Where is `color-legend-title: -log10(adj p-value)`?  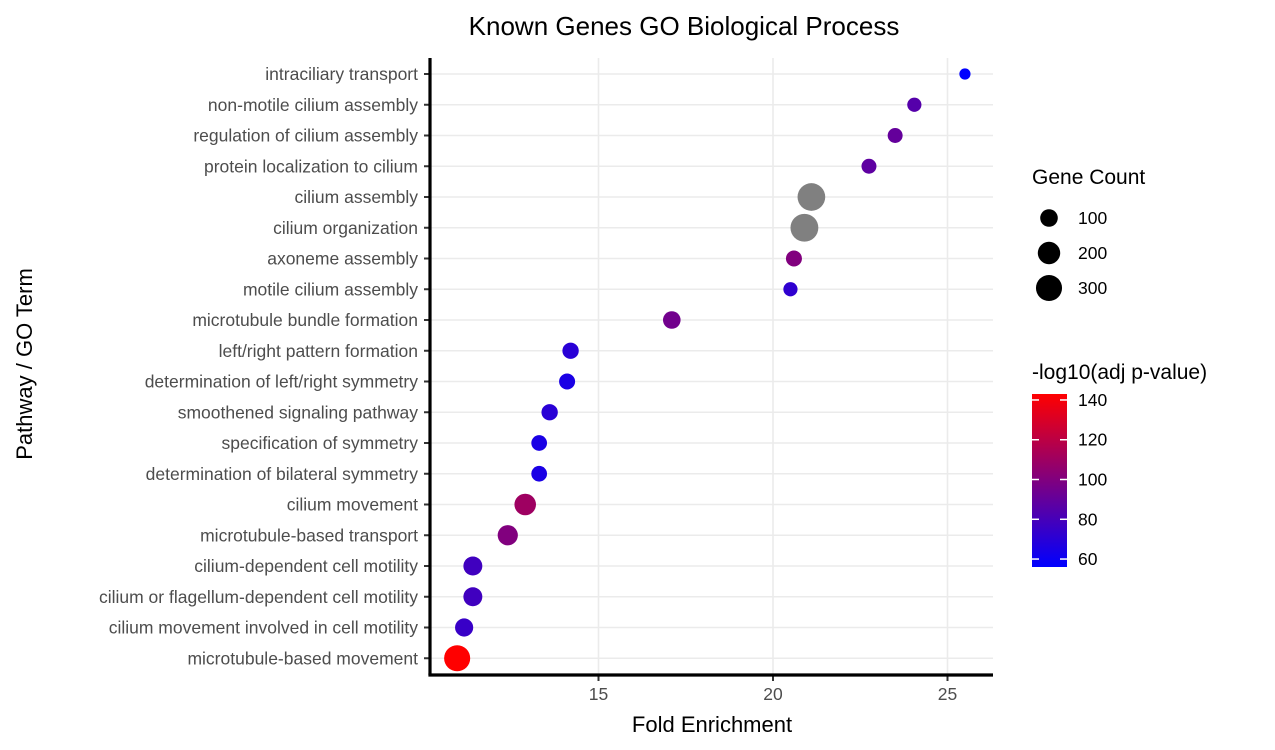
color-legend-title: -log10(adj p-value) is located at coordinates (1119, 372).